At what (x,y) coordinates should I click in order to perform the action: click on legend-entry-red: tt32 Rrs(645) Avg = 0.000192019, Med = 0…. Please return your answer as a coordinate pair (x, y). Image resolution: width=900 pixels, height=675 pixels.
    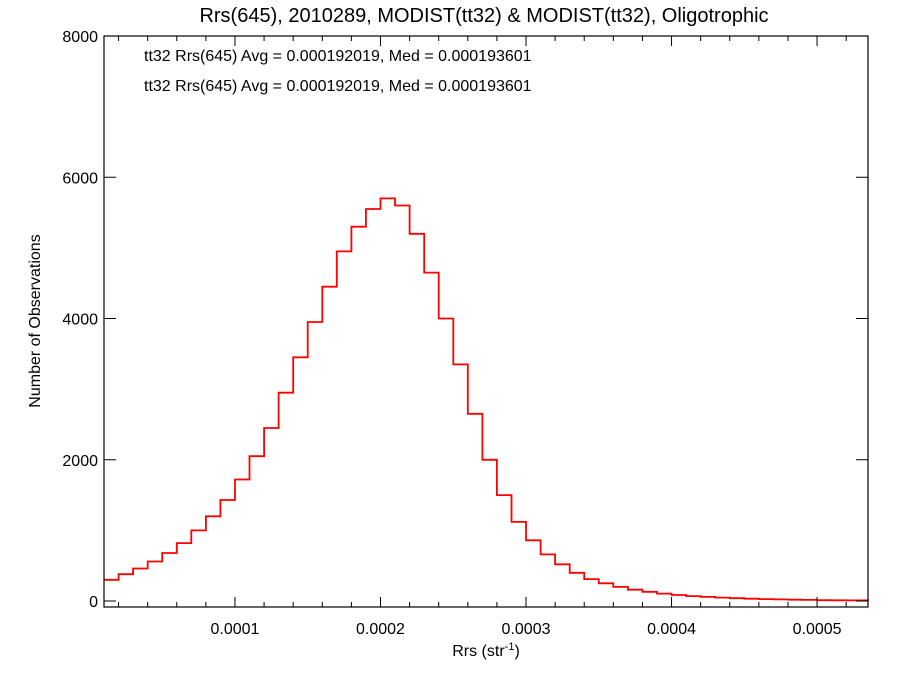
    Looking at the image, I should click on (338, 86).